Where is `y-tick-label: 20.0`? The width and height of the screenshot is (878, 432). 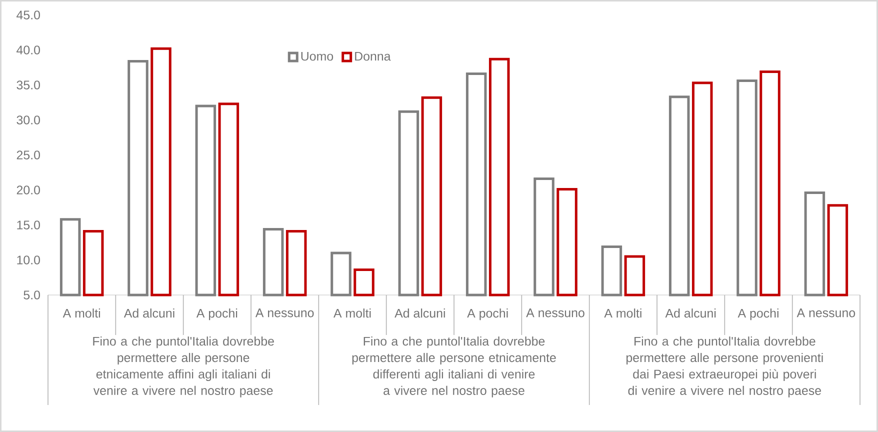 y-tick-label: 20.0 is located at coordinates (28, 190).